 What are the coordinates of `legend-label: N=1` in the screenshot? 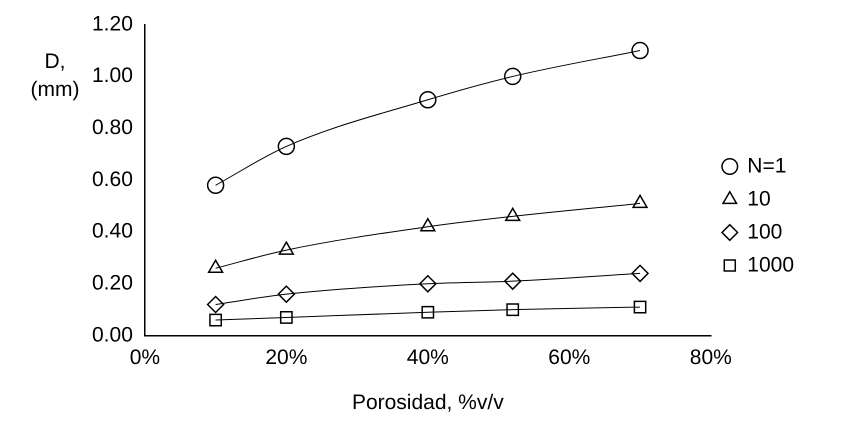 It's located at (766, 166).